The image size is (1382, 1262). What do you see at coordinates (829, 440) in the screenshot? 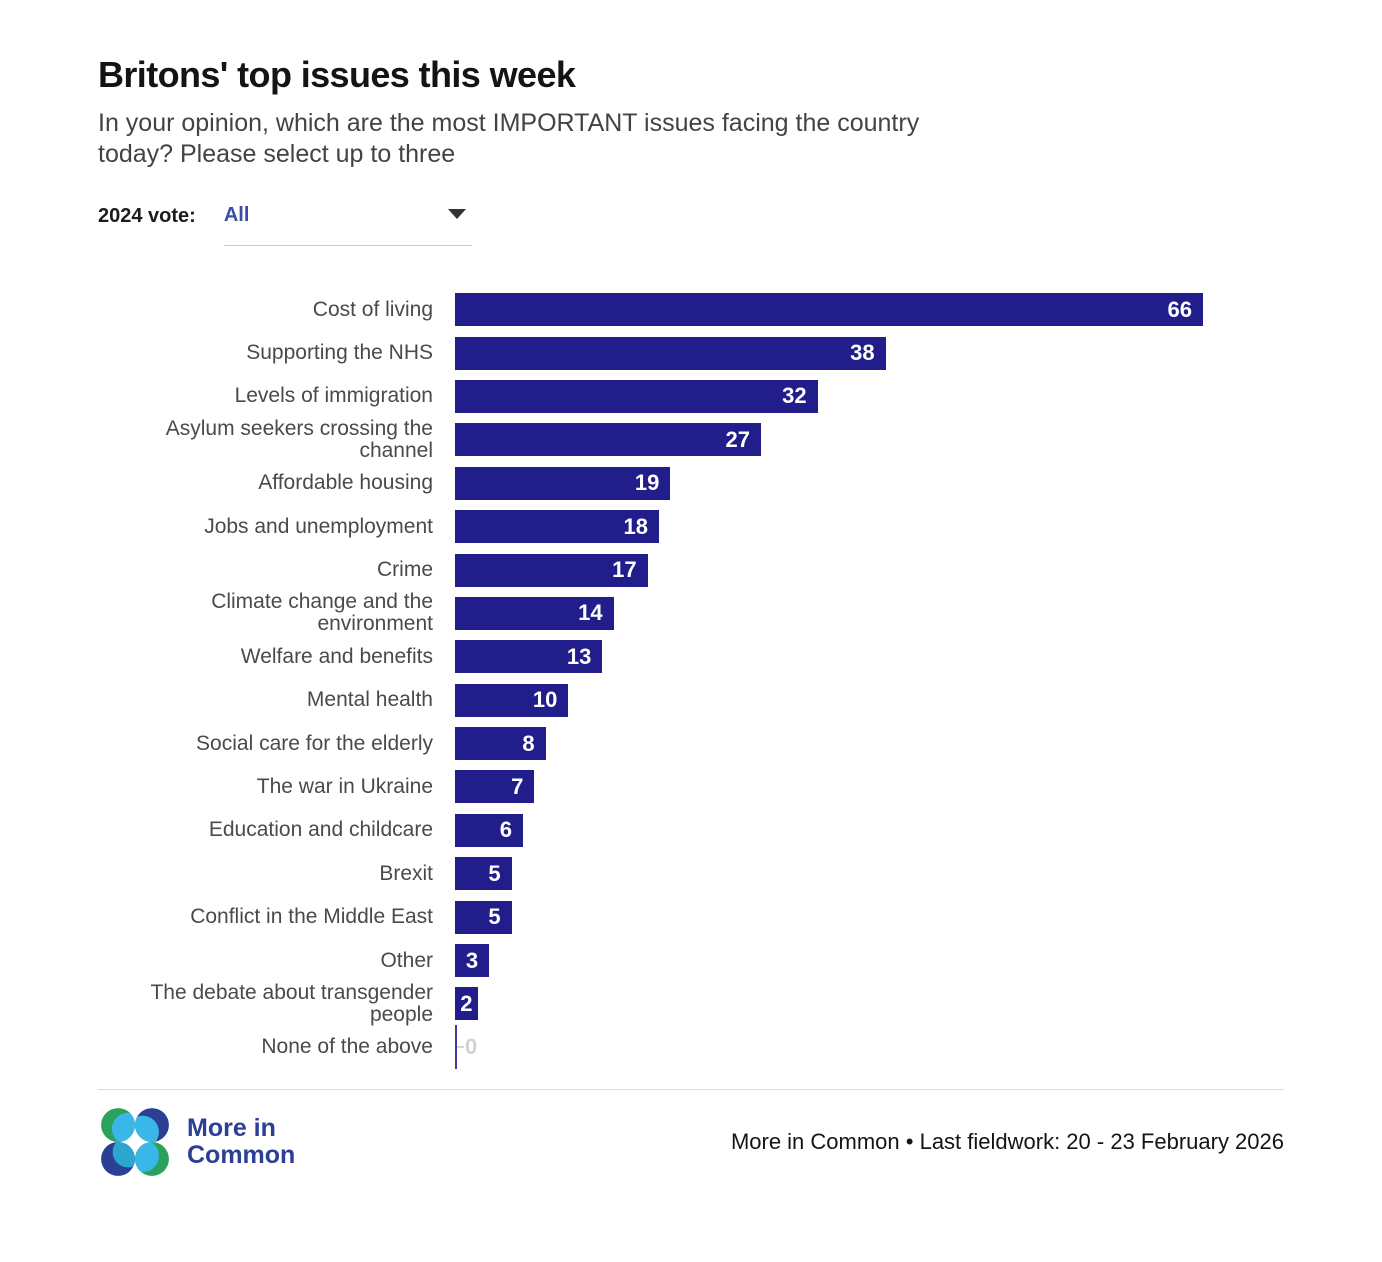
I see `bar-track: 27` at bounding box center [829, 440].